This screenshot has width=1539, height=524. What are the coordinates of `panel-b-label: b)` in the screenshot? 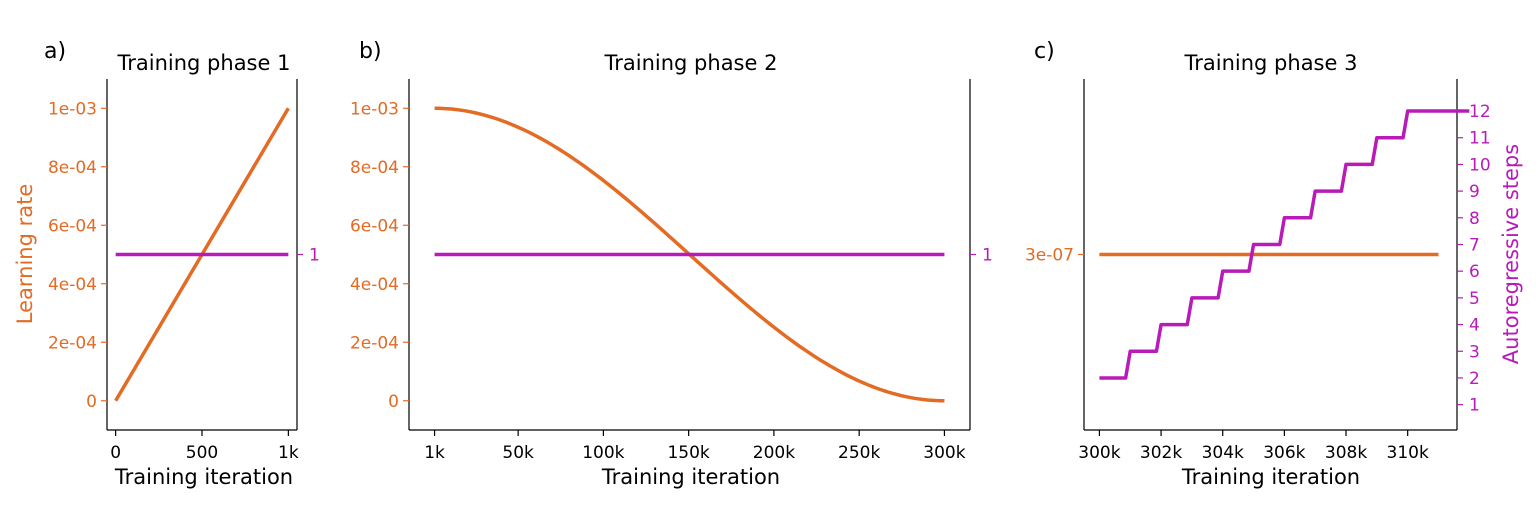 It's located at (370, 51).